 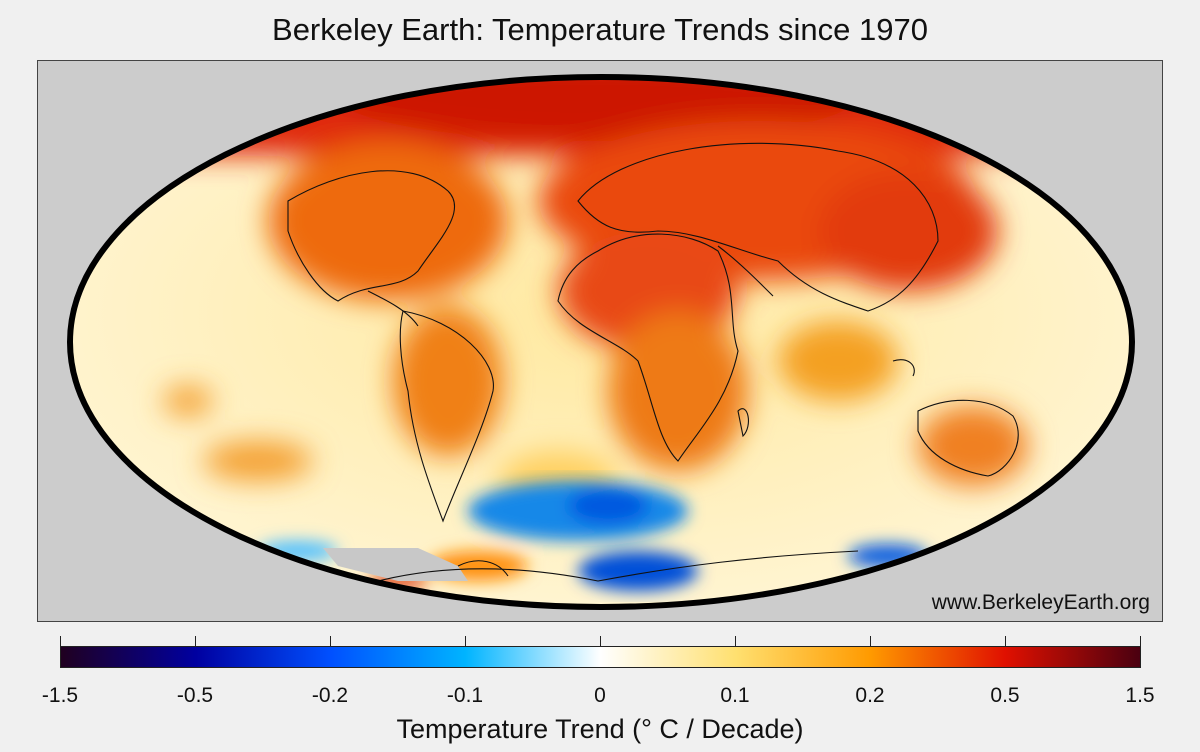 What do you see at coordinates (1140, 695) in the screenshot?
I see `colorbar-tick-label: 1.5` at bounding box center [1140, 695].